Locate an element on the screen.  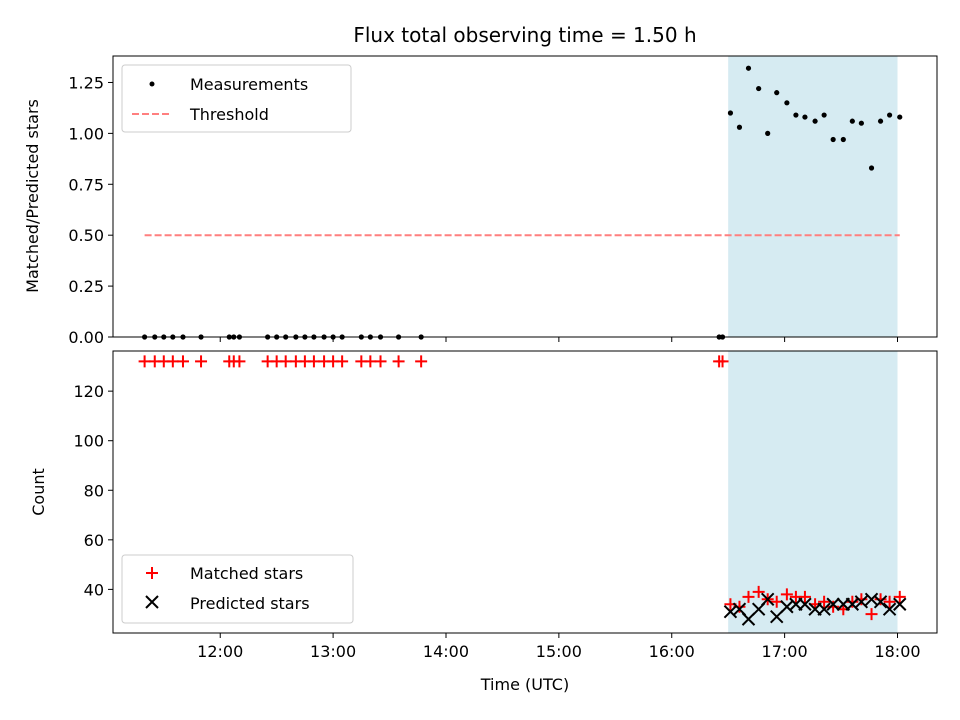
bottom-x-tick-label: 12:00 is located at coordinates (220, 651).